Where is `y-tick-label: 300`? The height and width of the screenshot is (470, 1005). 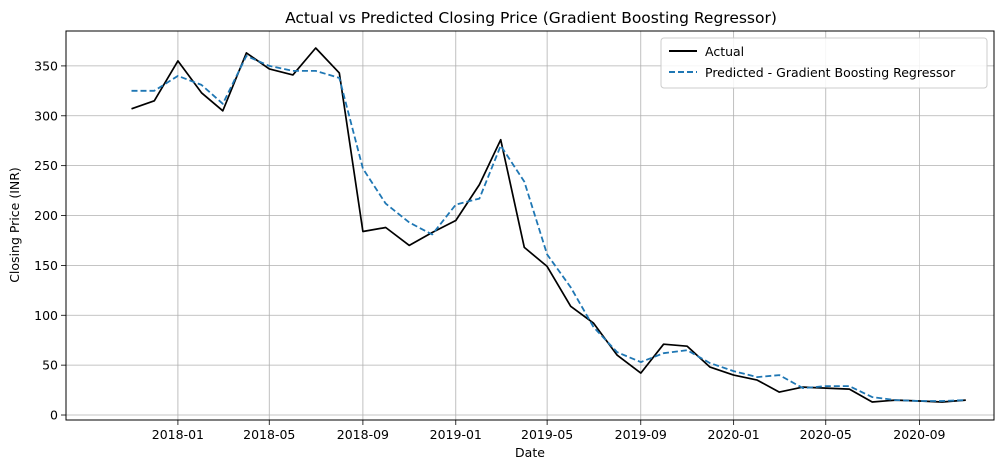 y-tick-label: 300 is located at coordinates (46, 115).